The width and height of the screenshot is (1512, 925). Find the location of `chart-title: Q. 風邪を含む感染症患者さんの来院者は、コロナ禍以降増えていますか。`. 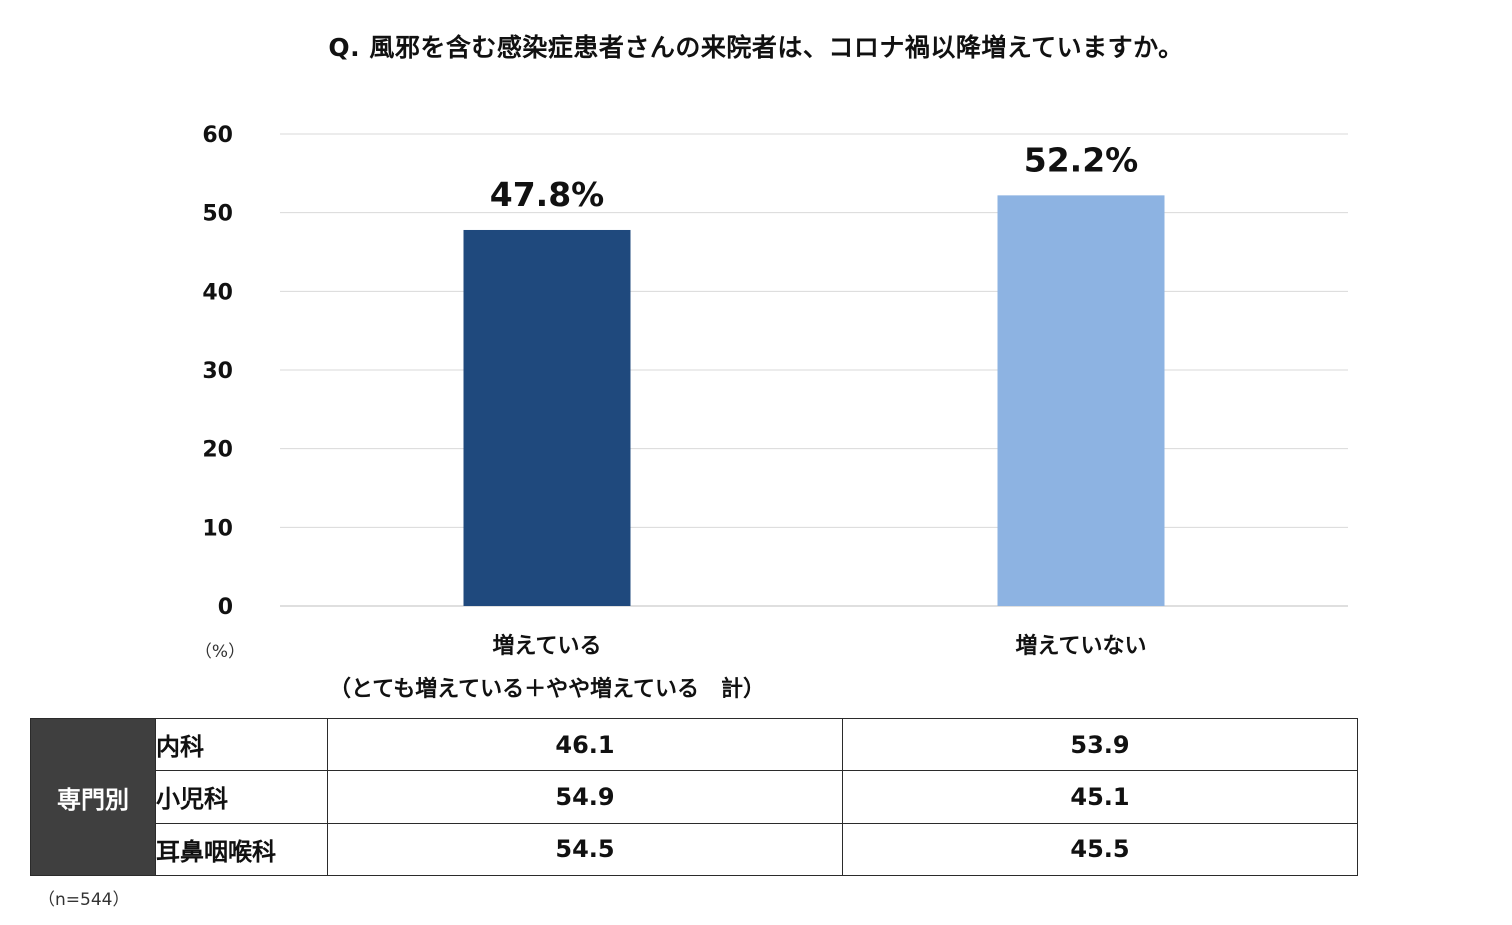

chart-title: Q. 風邪を含む感染症患者さんの来院者は、コロナ禍以降増えていますか。 is located at coordinates (756, 47).